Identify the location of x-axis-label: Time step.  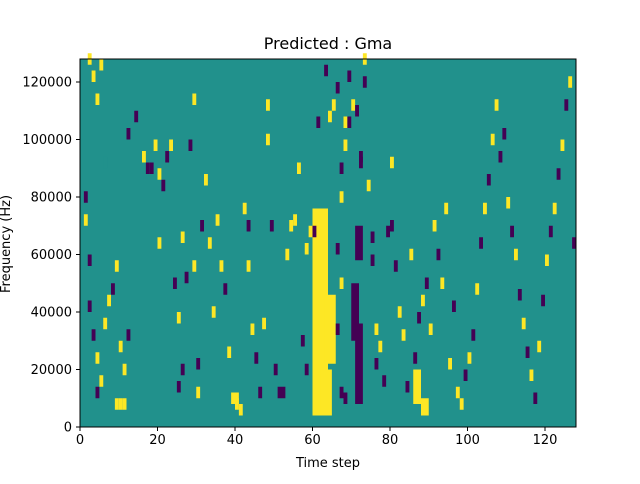
(327, 463).